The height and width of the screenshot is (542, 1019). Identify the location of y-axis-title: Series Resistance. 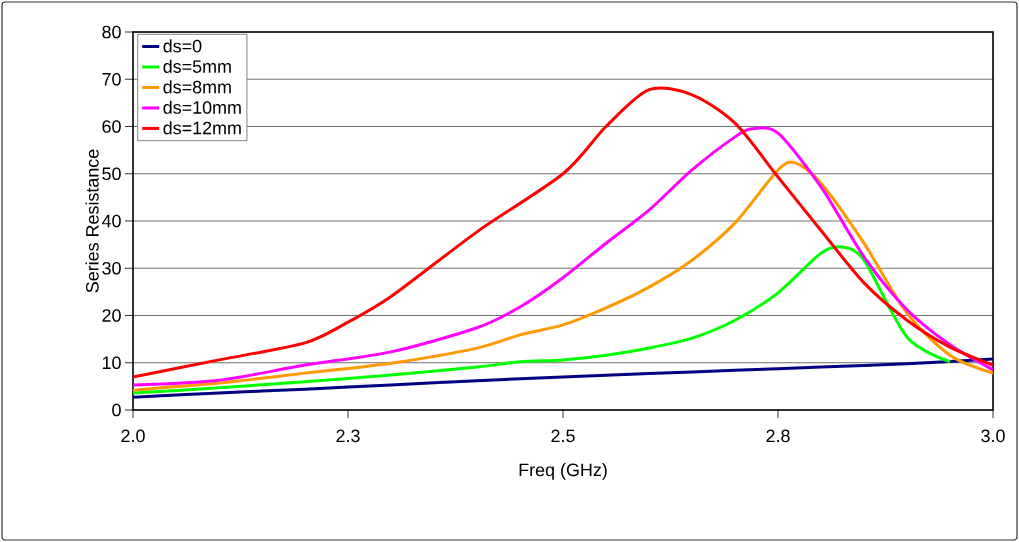
(92, 221).